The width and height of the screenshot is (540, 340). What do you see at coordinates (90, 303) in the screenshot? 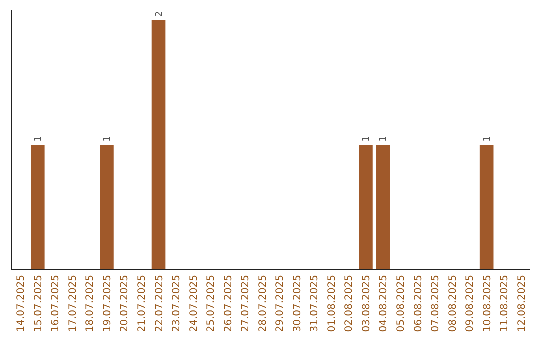
I see `x-tick-label: 18.07.2025` at bounding box center [90, 303].